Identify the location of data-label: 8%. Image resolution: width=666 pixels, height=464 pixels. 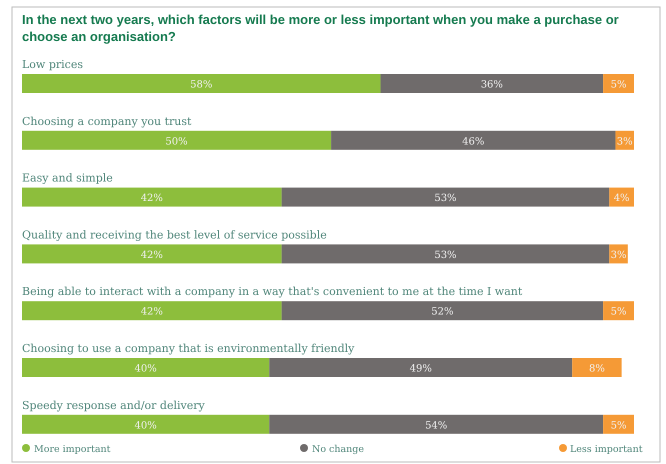
(596, 369).